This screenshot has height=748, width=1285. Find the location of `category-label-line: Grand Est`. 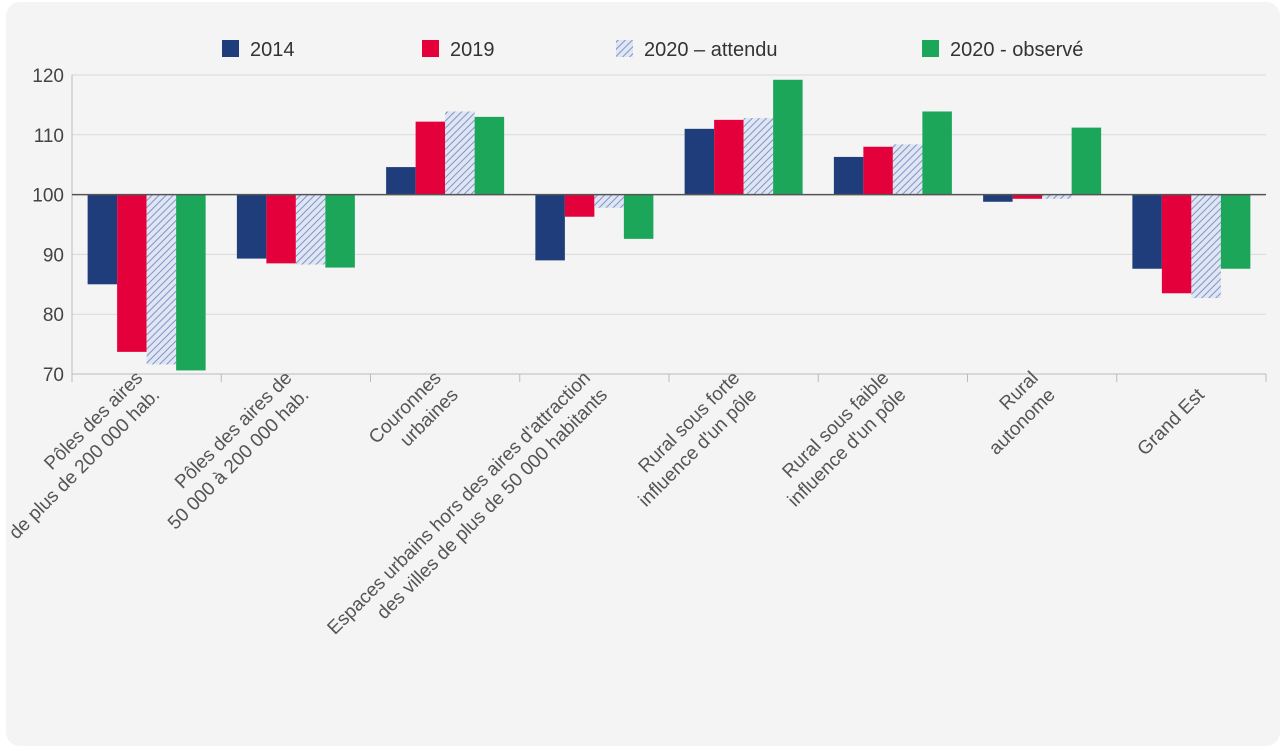

category-label-line: Grand Est is located at coordinates (1172, 422).